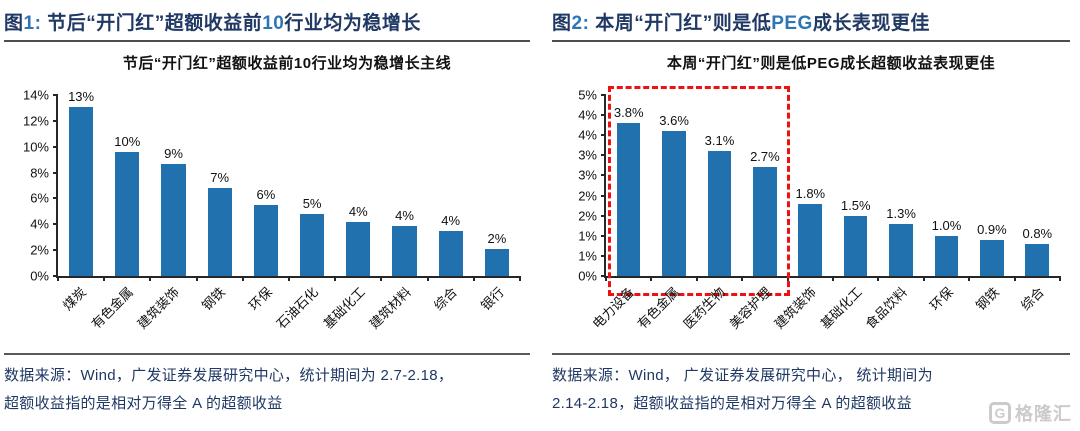  What do you see at coordinates (32, 23) in the screenshot?
I see `caption-segment: 1:` at bounding box center [32, 23].